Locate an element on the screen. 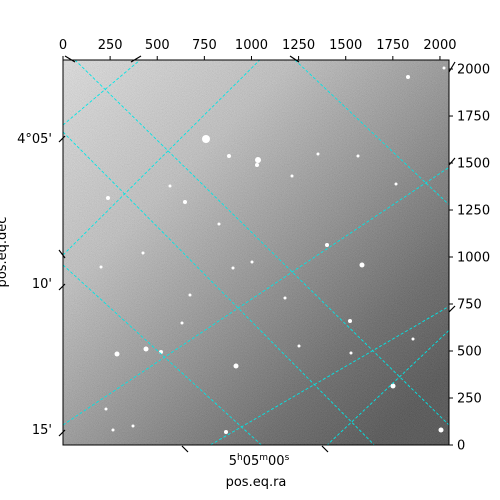 The image size is (500, 500). pixel-x-axis: 0 250 500 750 1000 1250 1500 1750 2000 is located at coordinates (258, 49).